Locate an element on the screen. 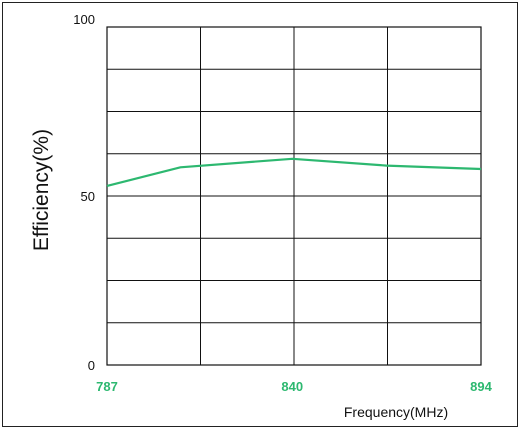  x-tick-label: 787 is located at coordinates (107, 386).